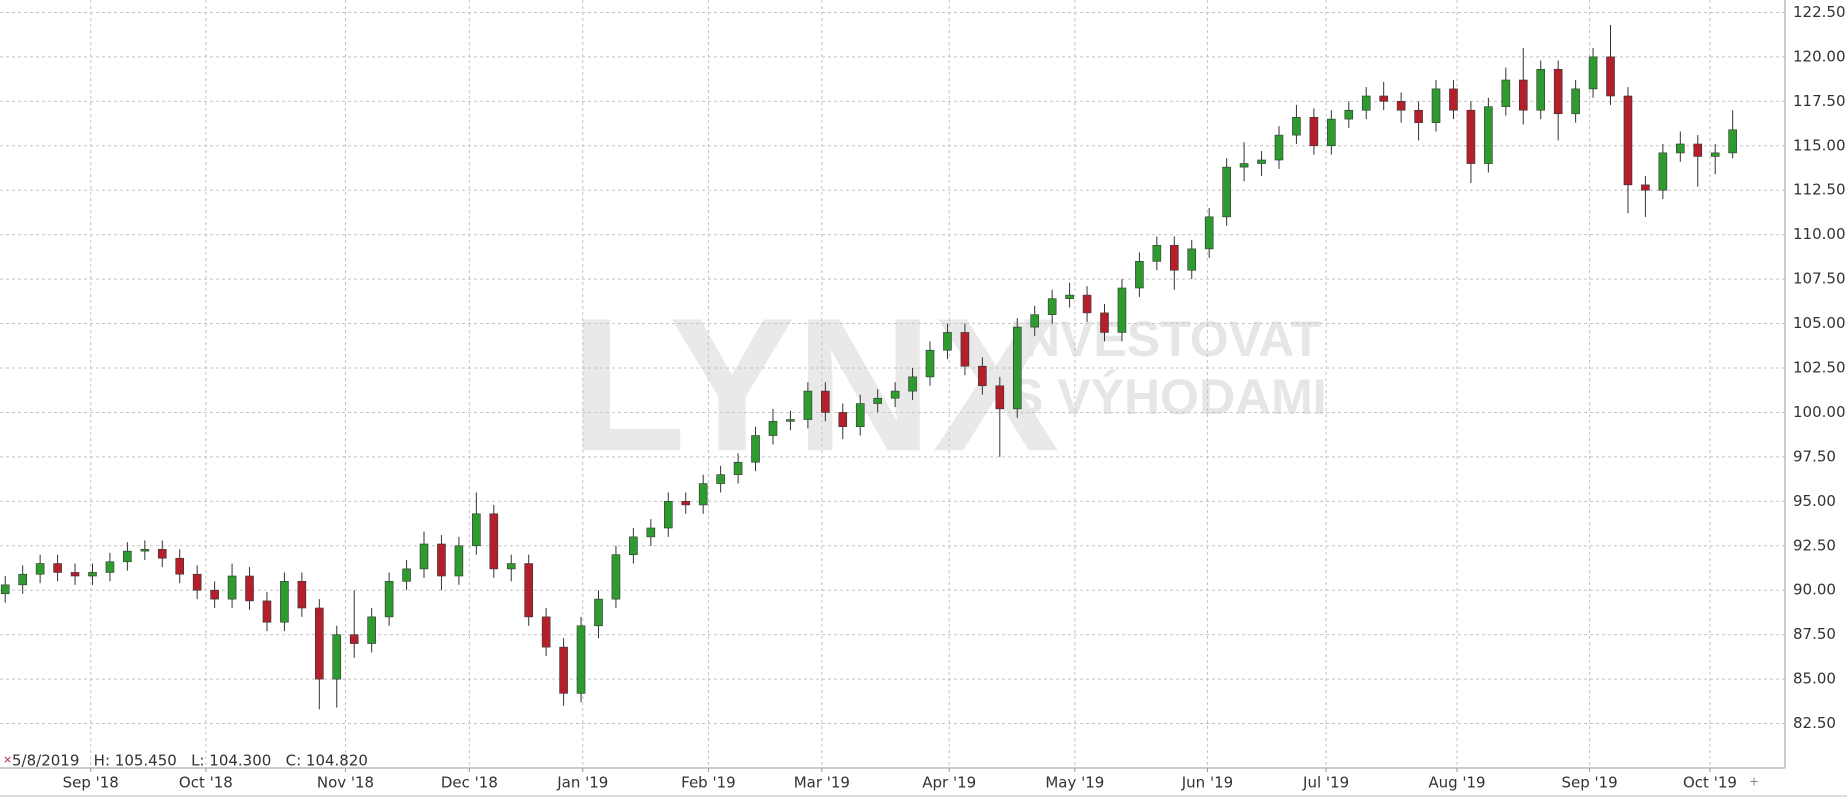 This screenshot has height=799, width=1847. What do you see at coordinates (1819, 323) in the screenshot?
I see `y-tick-label: 105.00` at bounding box center [1819, 323].